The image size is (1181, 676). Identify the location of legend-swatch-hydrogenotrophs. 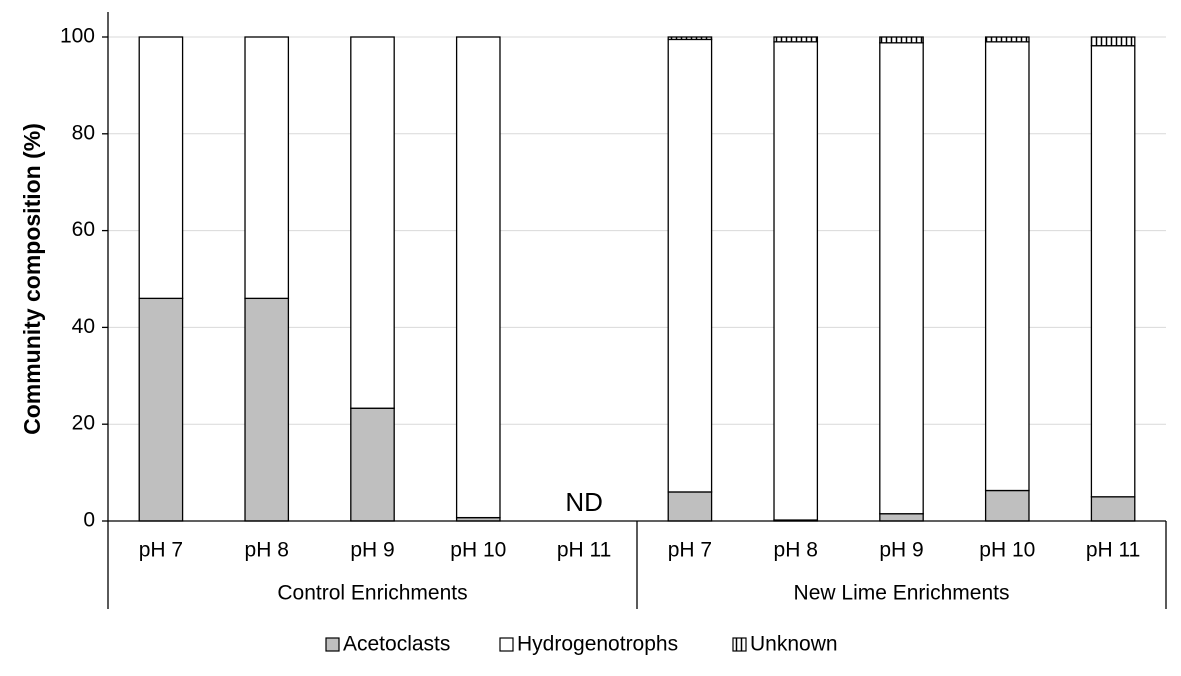
(506, 644).